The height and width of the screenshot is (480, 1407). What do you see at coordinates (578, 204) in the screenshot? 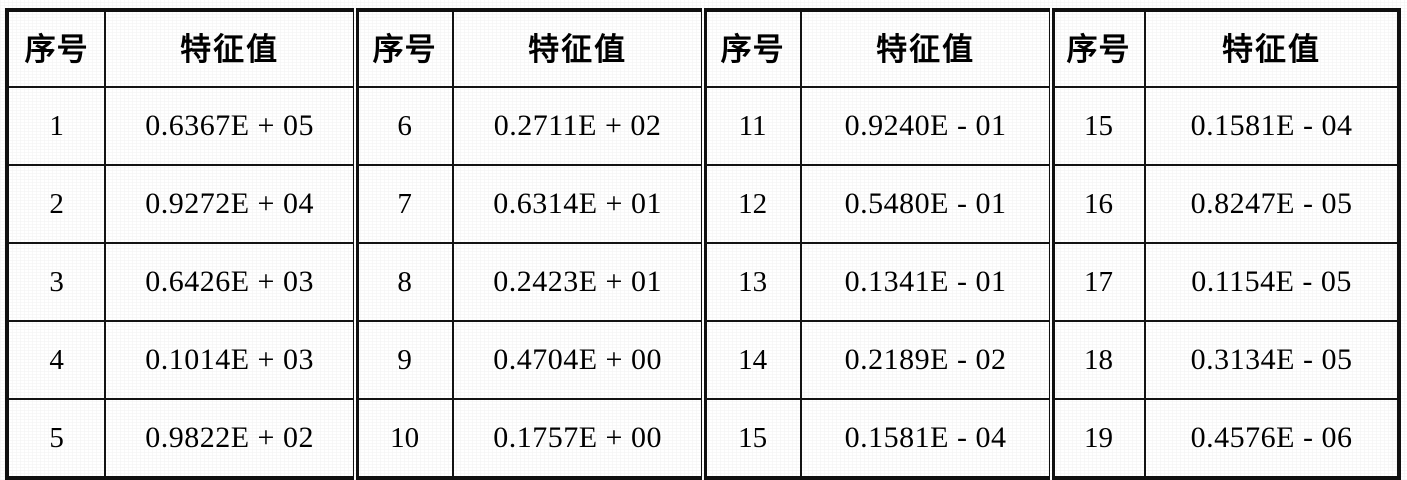
I see `cell-value: 0.6314E + 01` at bounding box center [578, 204].